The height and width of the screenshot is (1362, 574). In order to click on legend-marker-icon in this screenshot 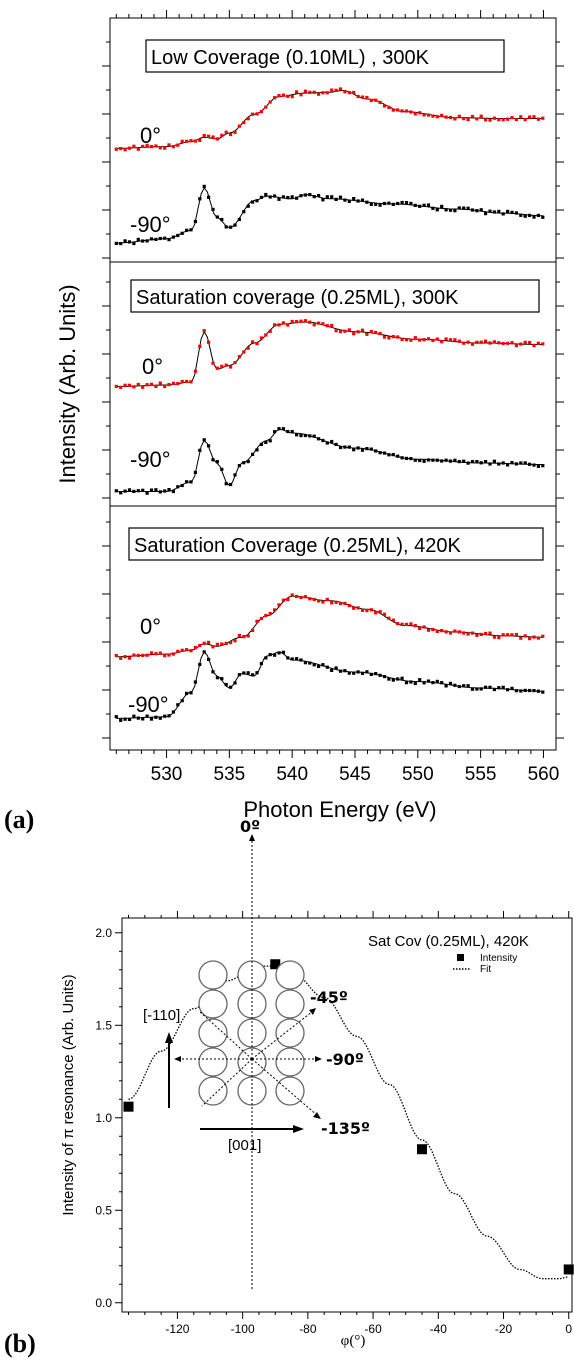, I will do `click(460, 957)`.